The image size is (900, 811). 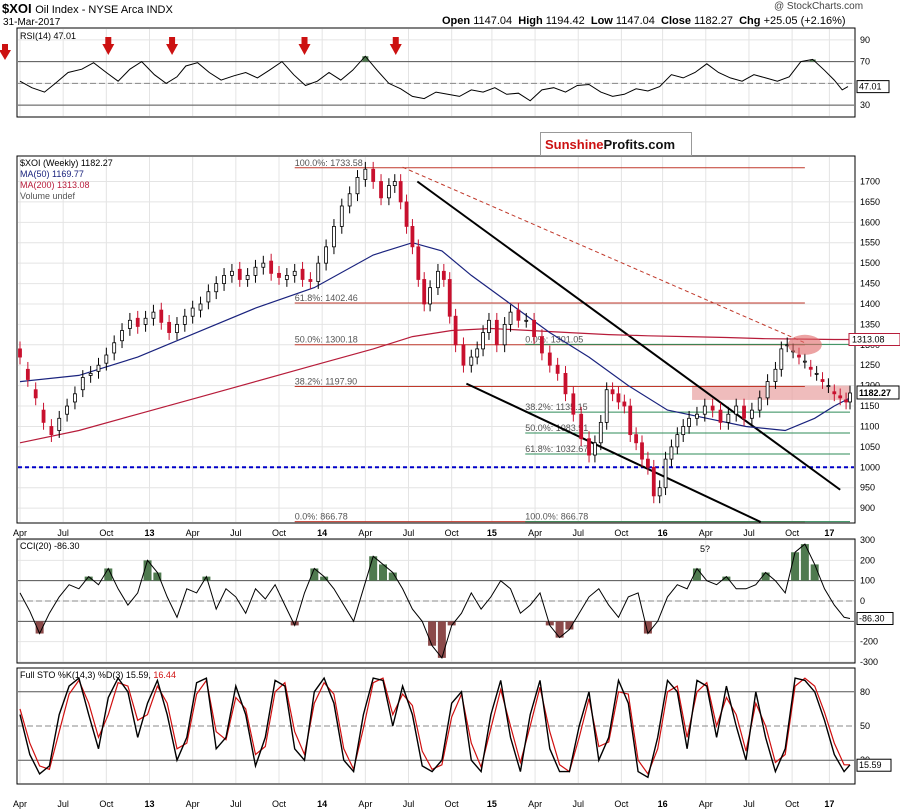 What do you see at coordinates (565, 21) in the screenshot?
I see `high-value: 1194.42` at bounding box center [565, 21].